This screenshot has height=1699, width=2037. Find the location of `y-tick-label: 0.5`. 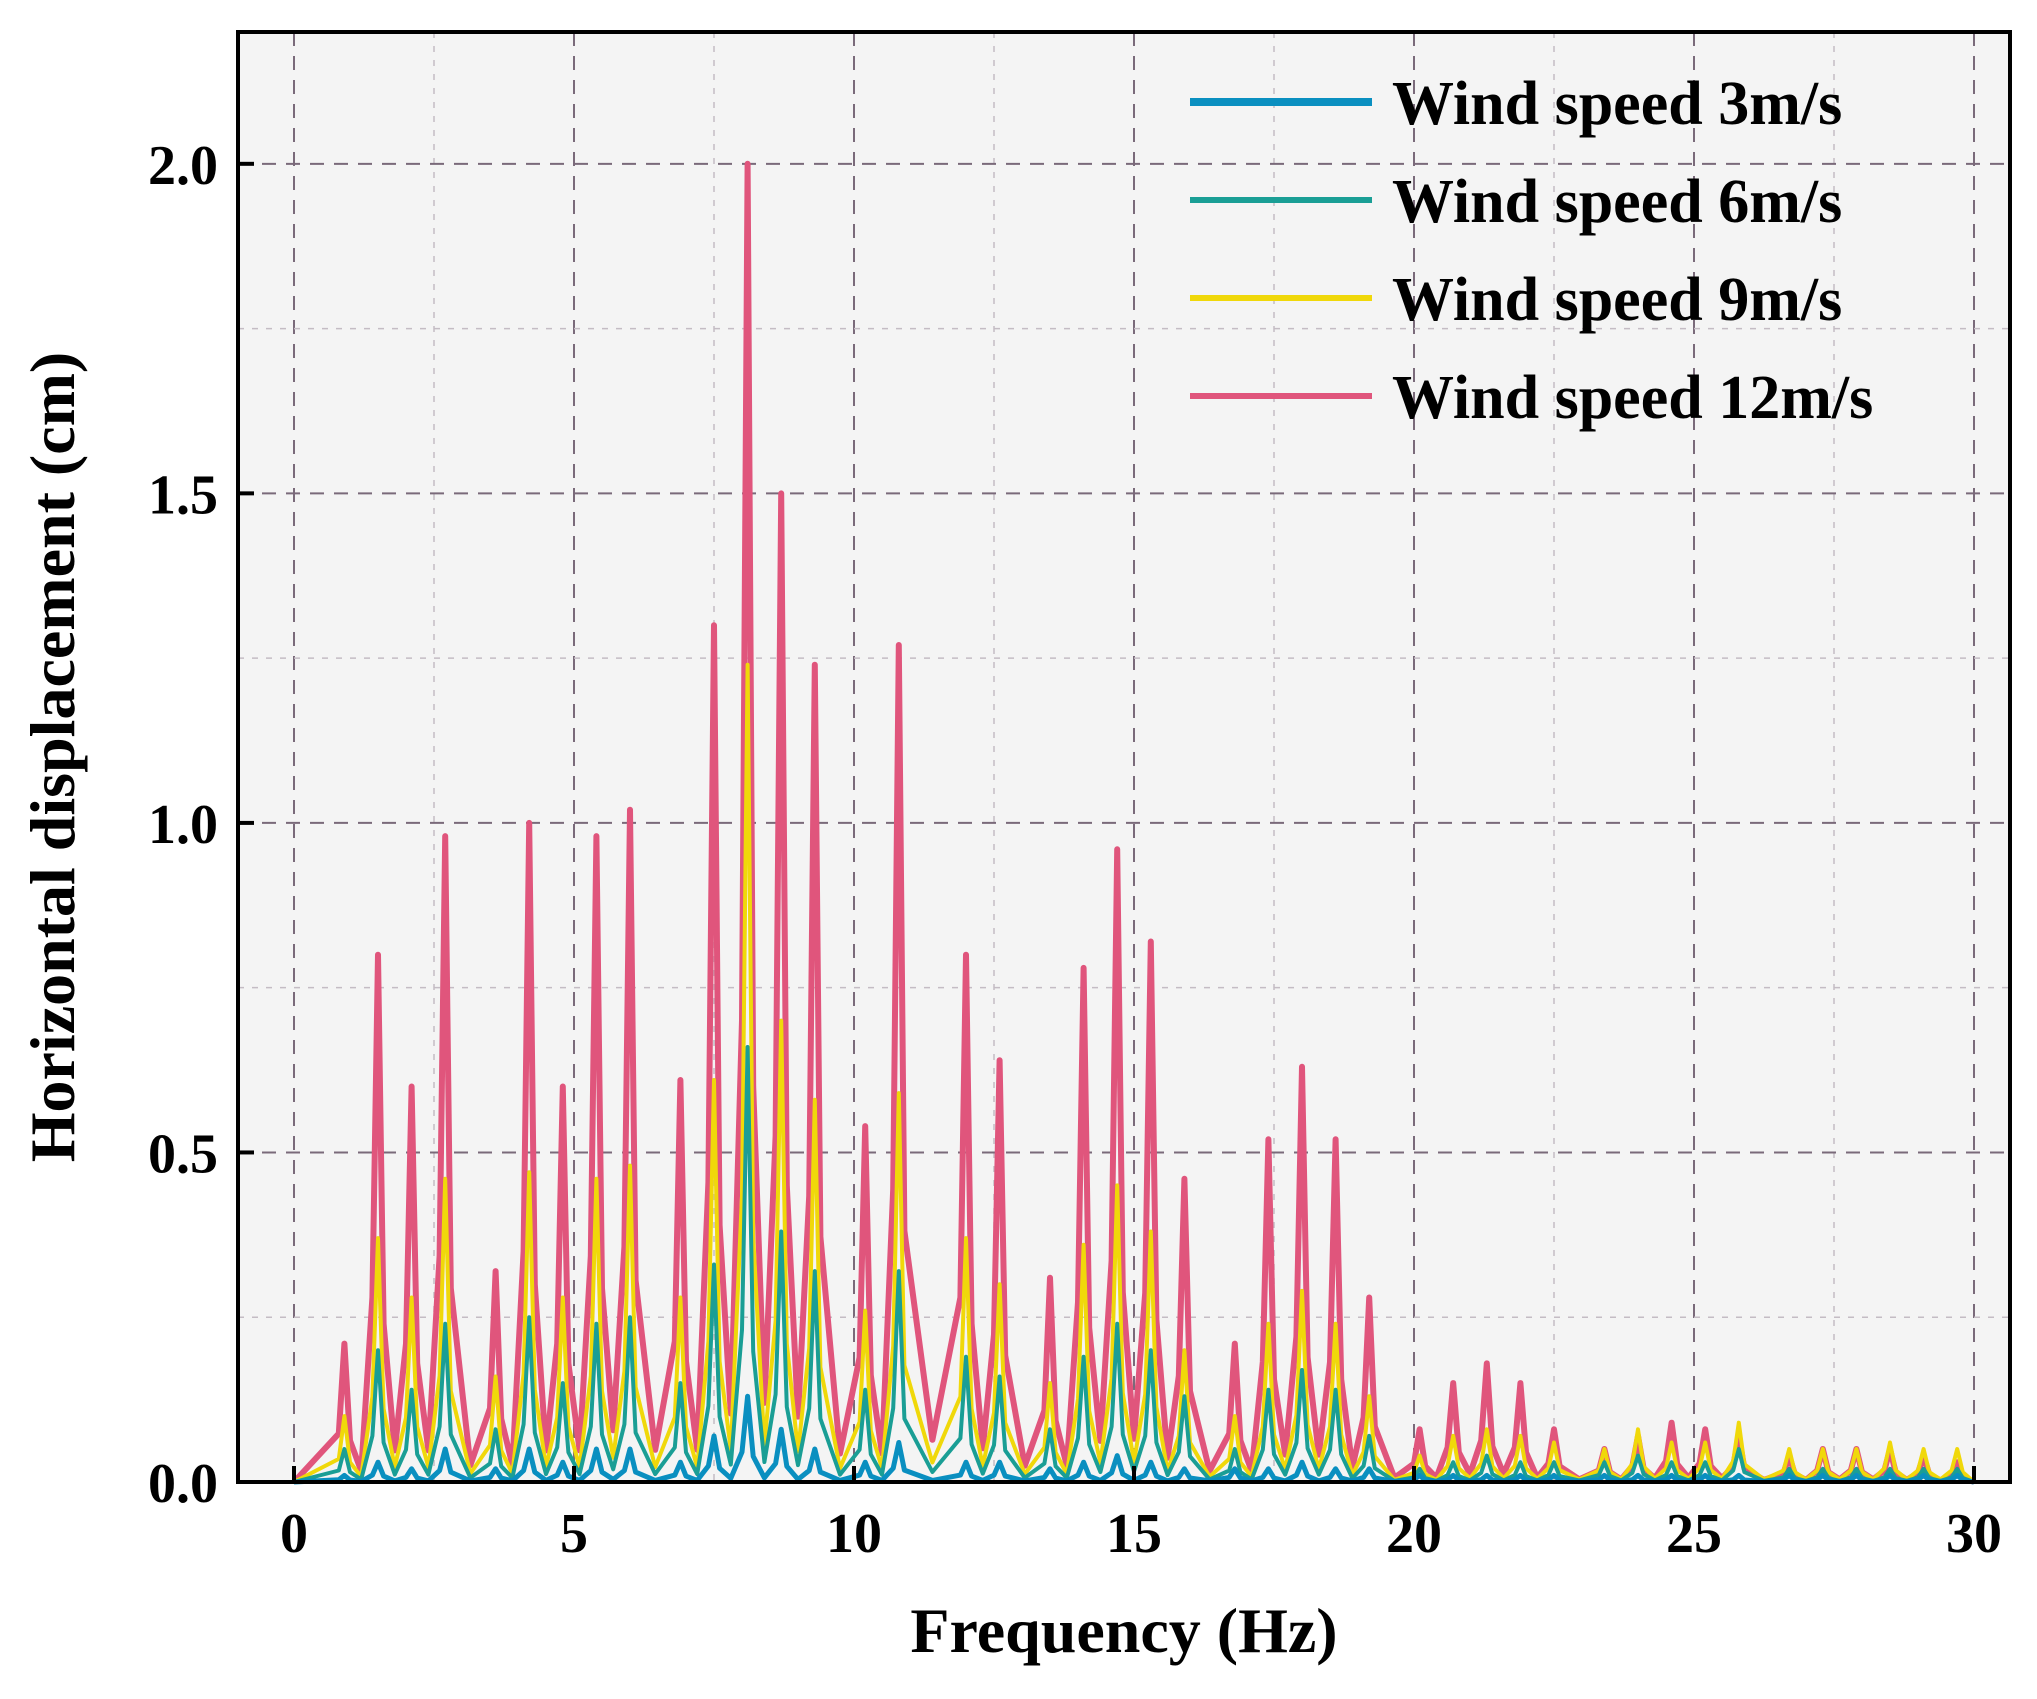

y-tick-label: 0.5 is located at coordinates (183, 1154).